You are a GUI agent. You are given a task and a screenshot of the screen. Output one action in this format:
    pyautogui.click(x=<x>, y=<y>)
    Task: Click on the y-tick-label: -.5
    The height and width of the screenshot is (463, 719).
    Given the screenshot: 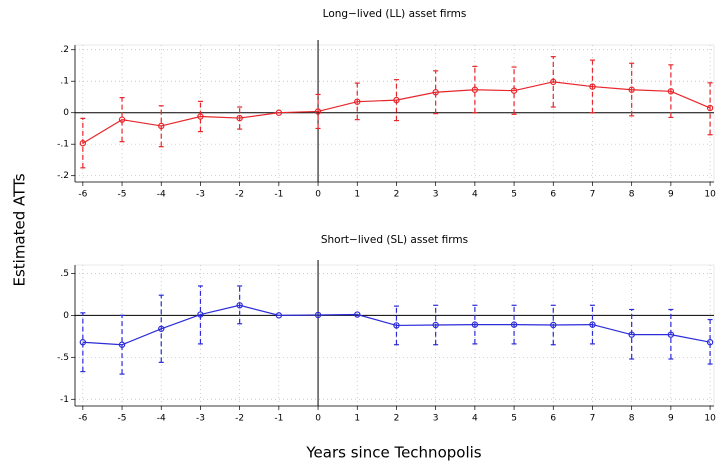 What is the action you would take?
    pyautogui.click(x=63, y=358)
    